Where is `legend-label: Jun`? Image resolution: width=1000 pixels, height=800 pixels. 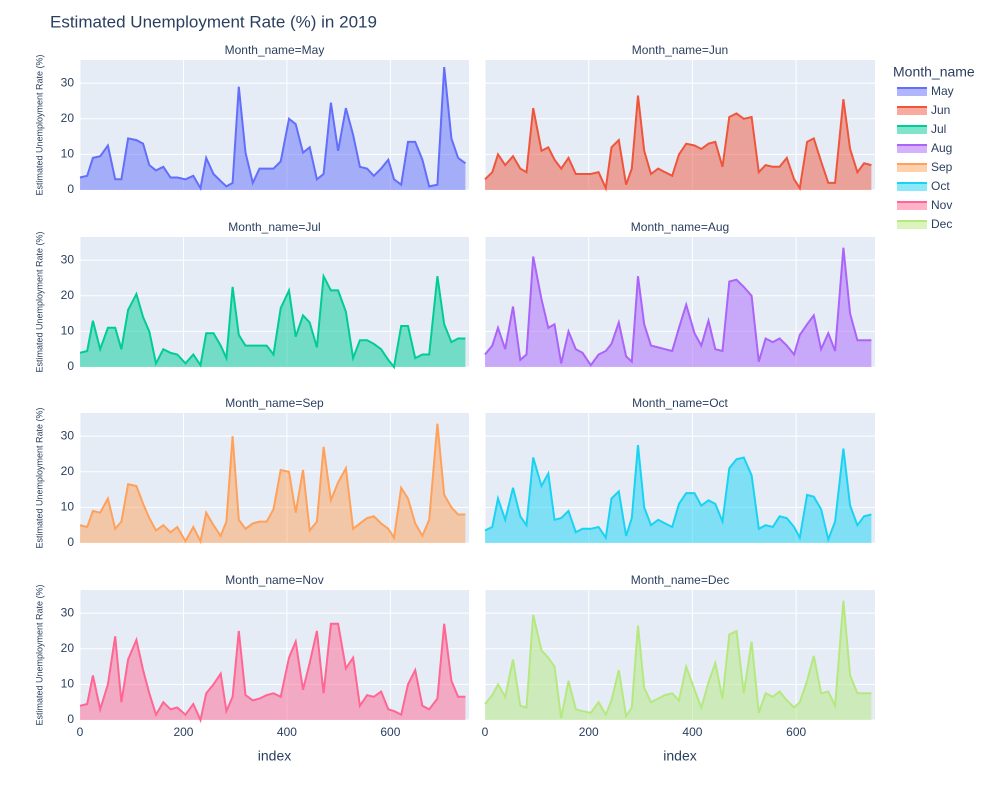
legend-label: Jun is located at coordinates (940, 110).